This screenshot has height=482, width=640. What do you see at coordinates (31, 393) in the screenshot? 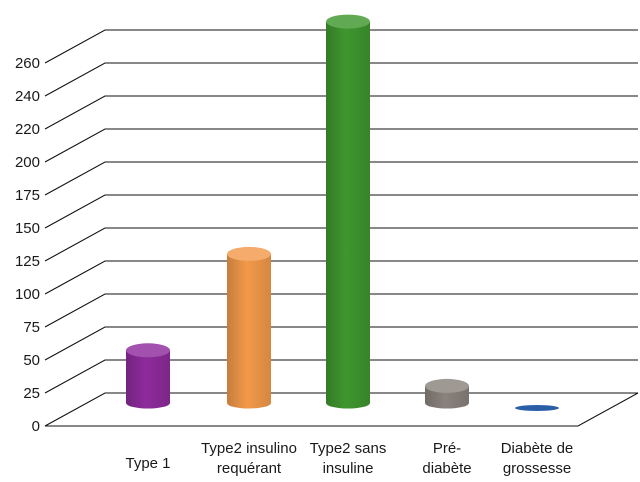
I see `y-tick-label: 25` at bounding box center [31, 393].